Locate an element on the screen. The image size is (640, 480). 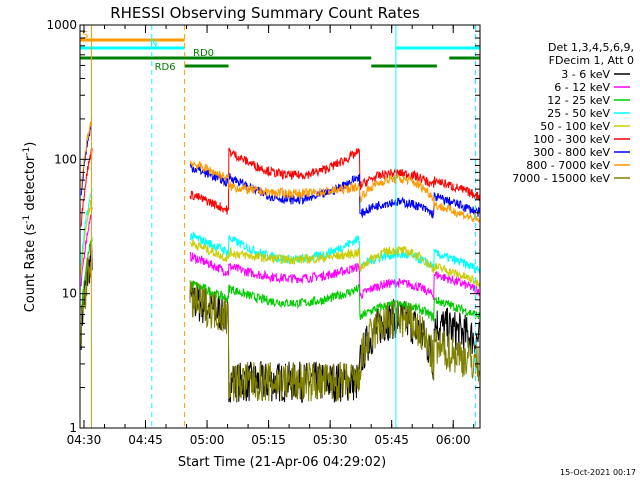
x-tick-label-3: 05:00 is located at coordinates (207, 440).